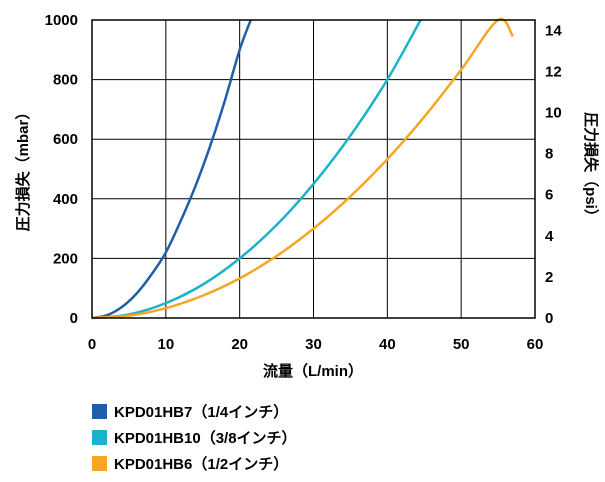 The image size is (605, 482). I want to click on x-axis-title: 流量（L/min）, so click(313, 371).